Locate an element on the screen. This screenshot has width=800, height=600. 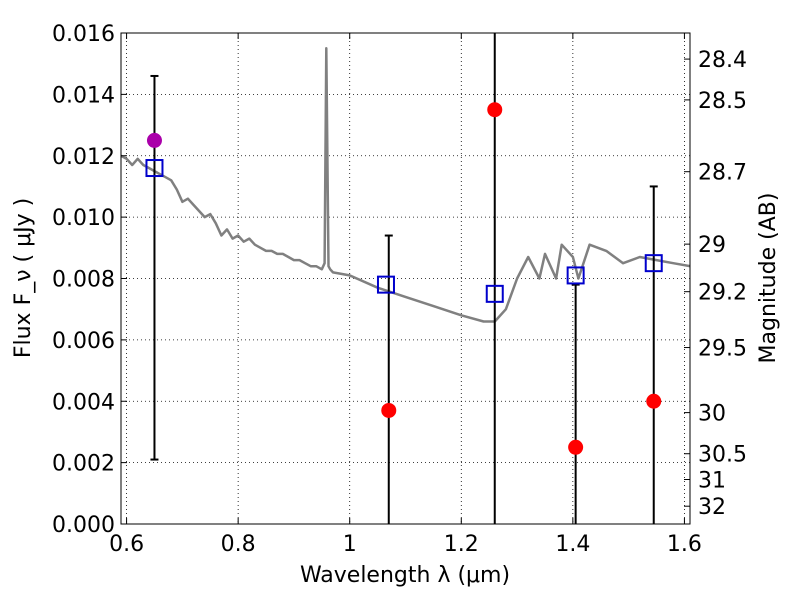
x-axis-label: Wavelength λ (μm) is located at coordinates (405, 575).